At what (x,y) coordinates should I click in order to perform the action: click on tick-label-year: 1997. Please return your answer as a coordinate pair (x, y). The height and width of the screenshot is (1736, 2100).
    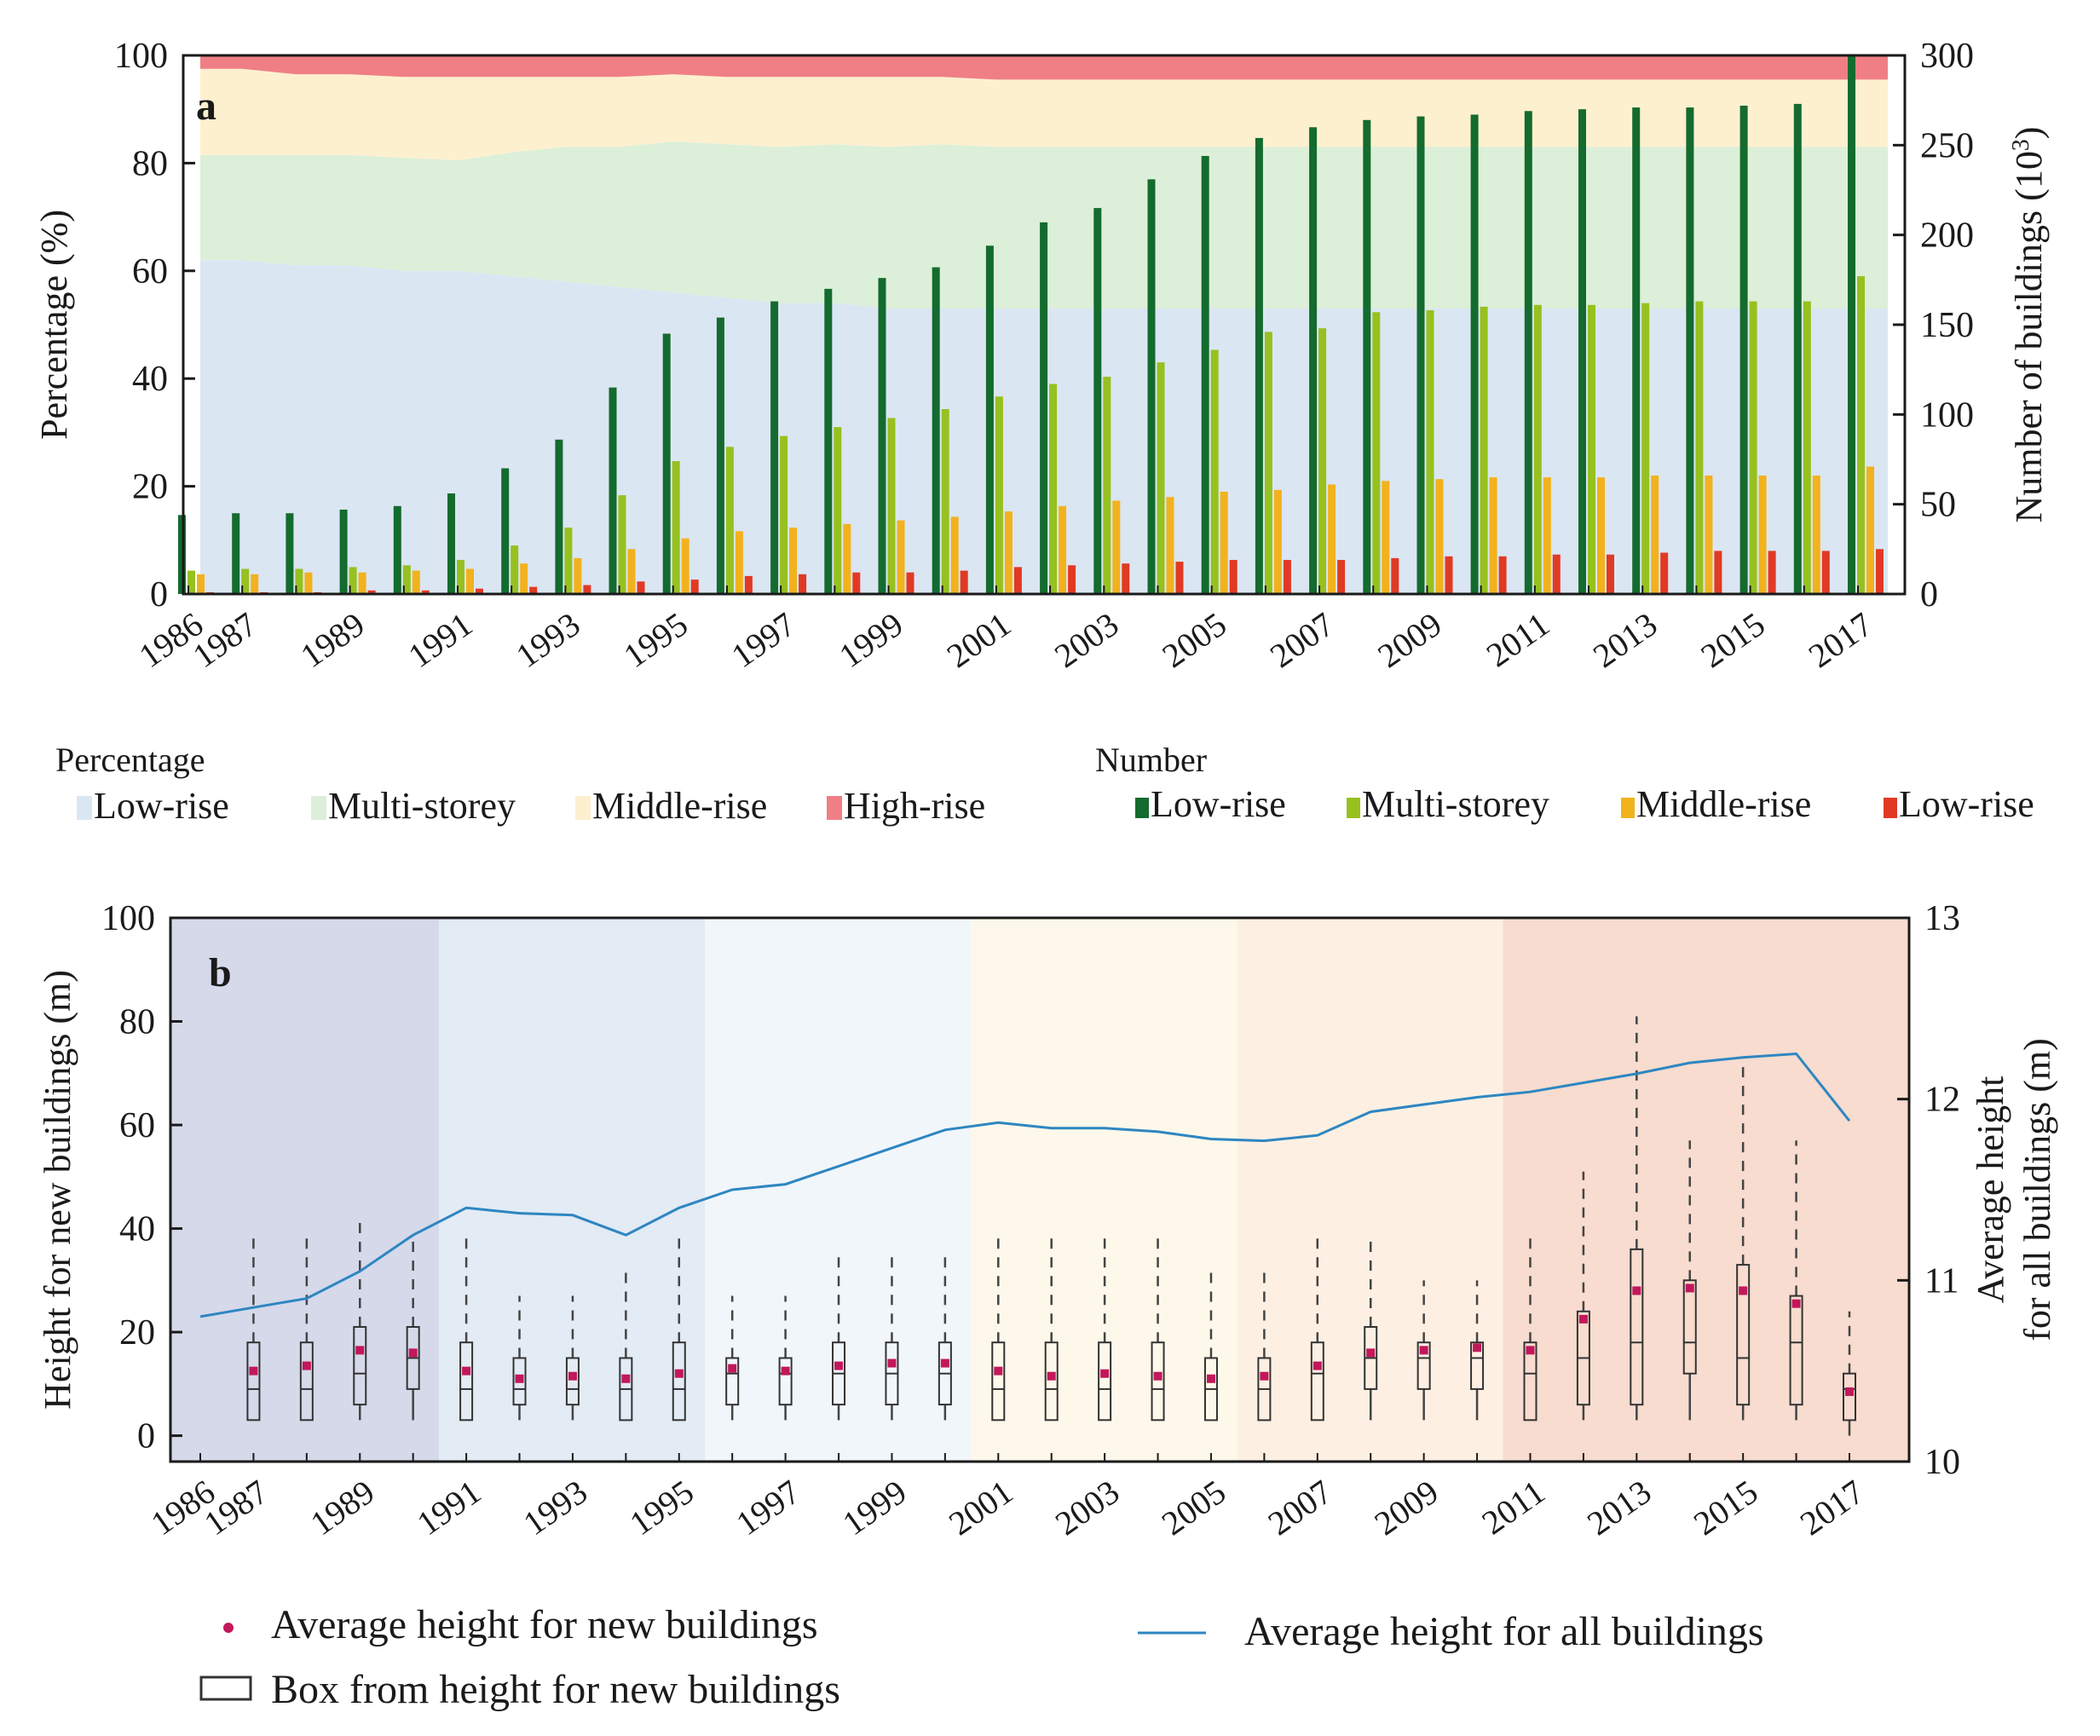
    Looking at the image, I should click on (767, 1508).